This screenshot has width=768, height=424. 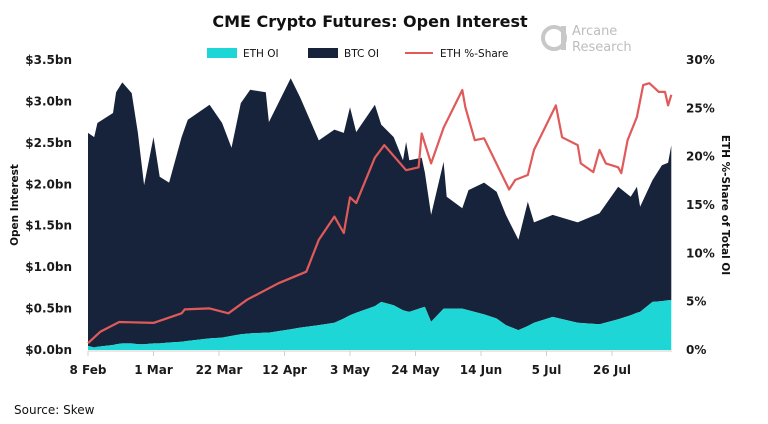 What do you see at coordinates (88, 370) in the screenshot?
I see `x-tick-label: 8 Feb` at bounding box center [88, 370].